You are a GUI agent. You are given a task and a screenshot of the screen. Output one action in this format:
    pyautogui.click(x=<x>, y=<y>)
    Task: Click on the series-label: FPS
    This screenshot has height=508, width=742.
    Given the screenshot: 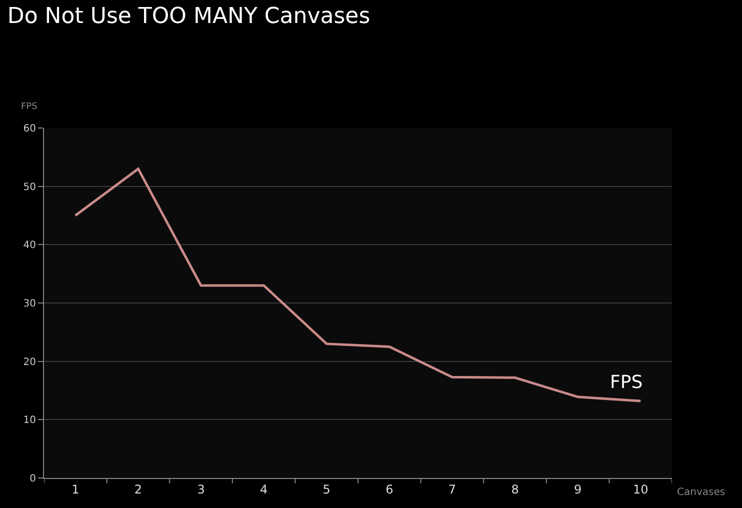 What is the action you would take?
    pyautogui.click(x=626, y=382)
    